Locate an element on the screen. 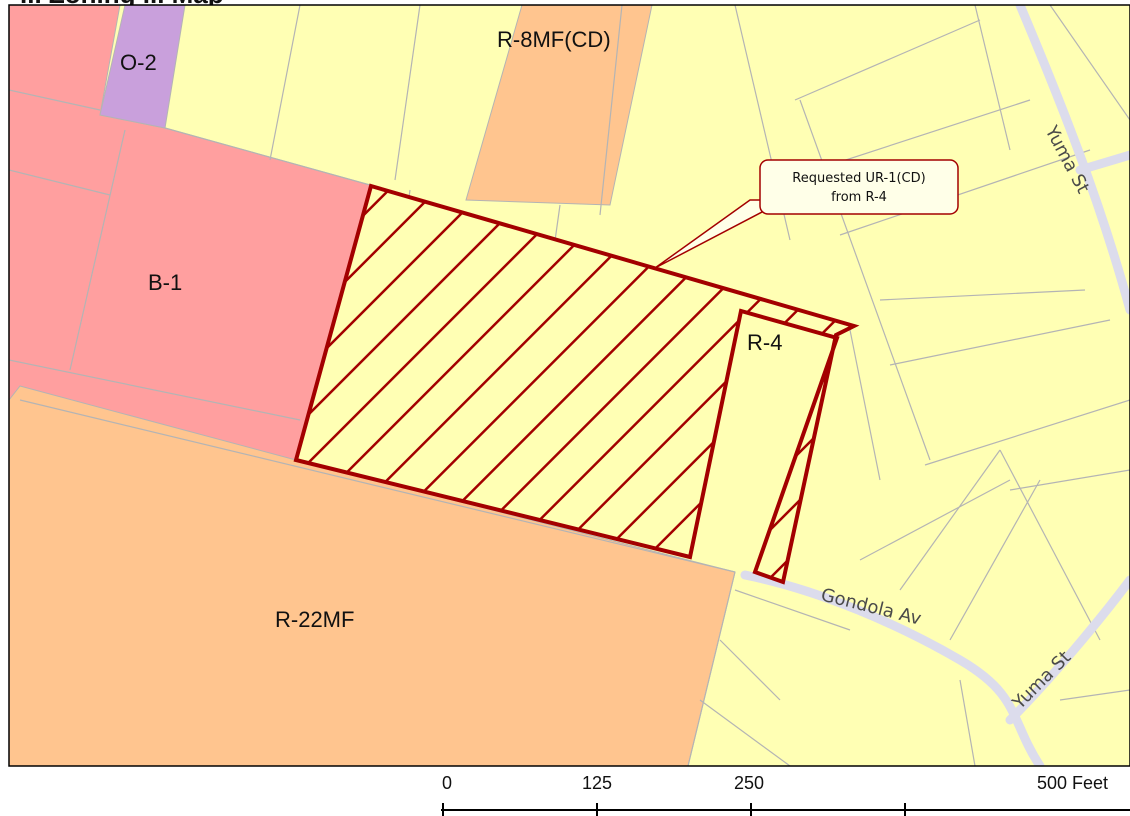 The height and width of the screenshot is (816, 1130). zone-label-b1: B-1 is located at coordinates (165, 282).